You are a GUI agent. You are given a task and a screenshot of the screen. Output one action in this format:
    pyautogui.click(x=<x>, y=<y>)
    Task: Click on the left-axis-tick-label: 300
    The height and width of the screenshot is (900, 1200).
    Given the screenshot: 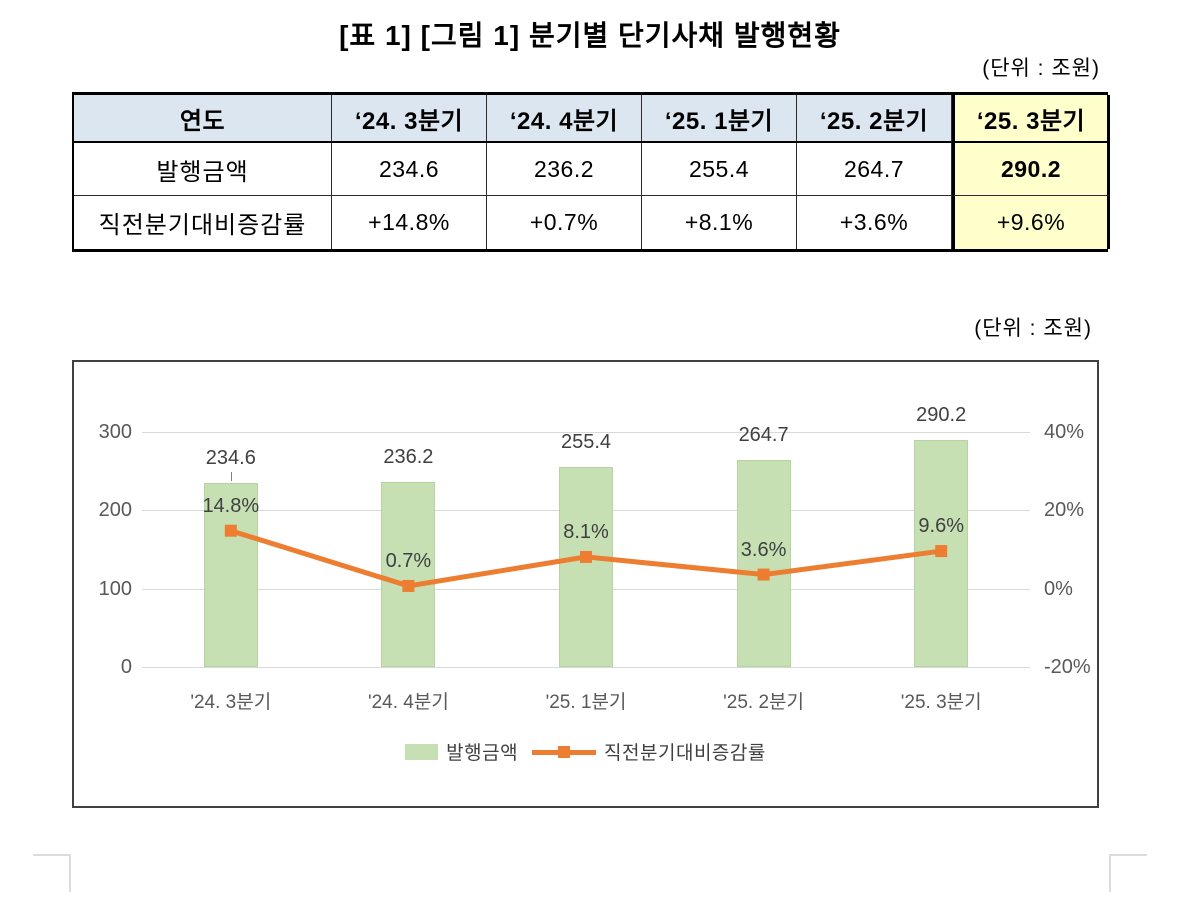 What is the action you would take?
    pyautogui.click(x=115, y=432)
    